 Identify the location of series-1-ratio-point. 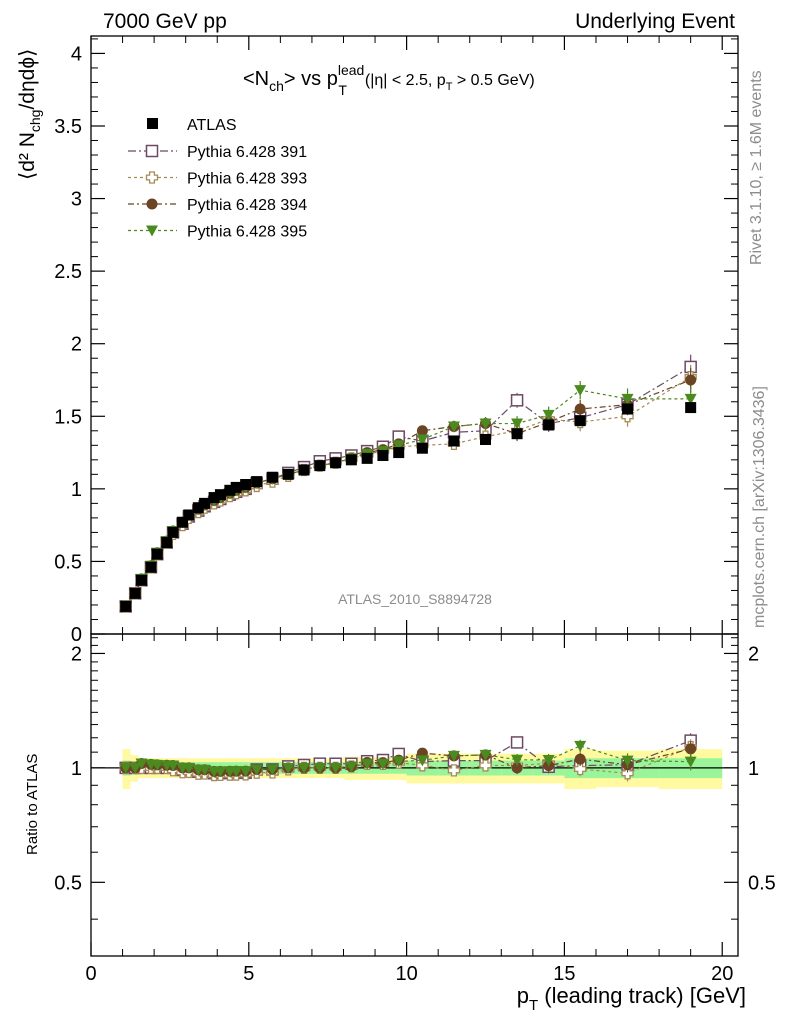
(517, 742).